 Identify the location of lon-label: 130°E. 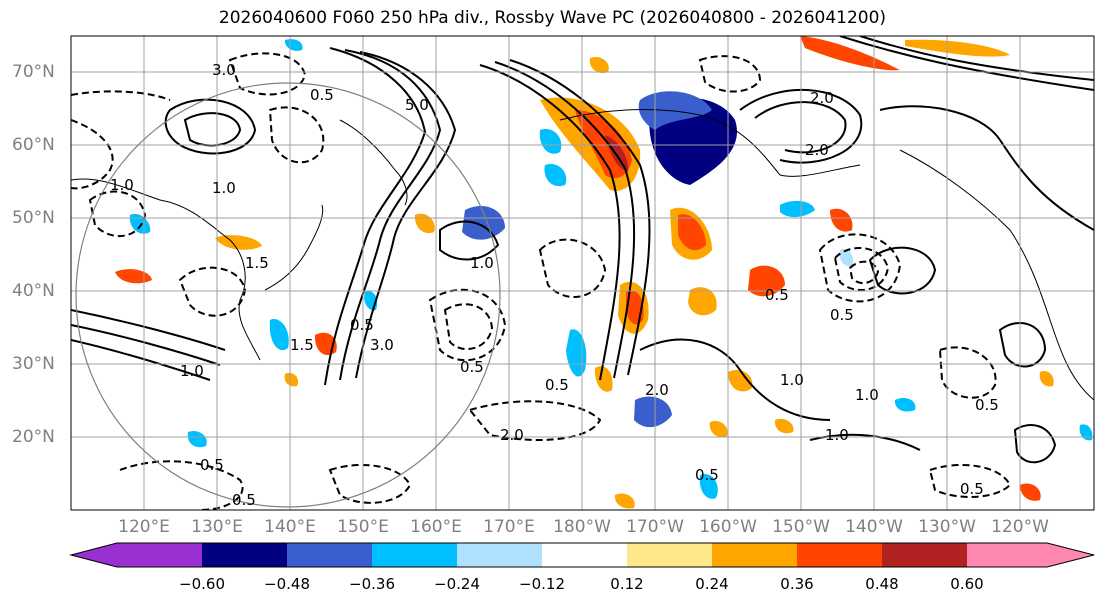
(217, 527).